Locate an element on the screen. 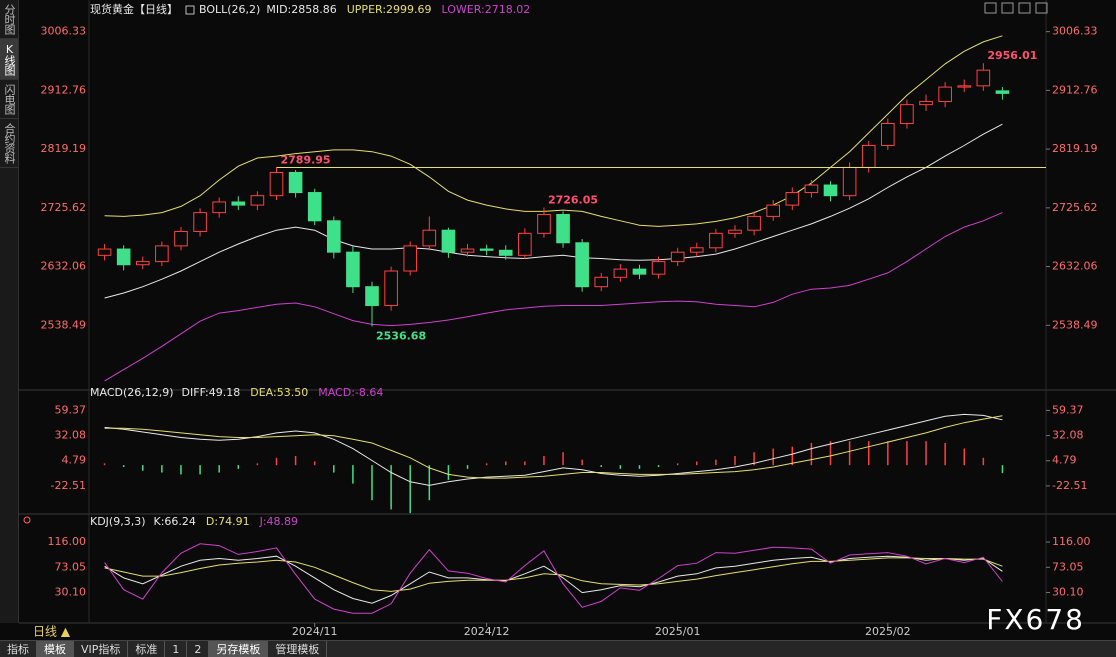  chart-title: KDJ(9,3,3) is located at coordinates (118, 521).